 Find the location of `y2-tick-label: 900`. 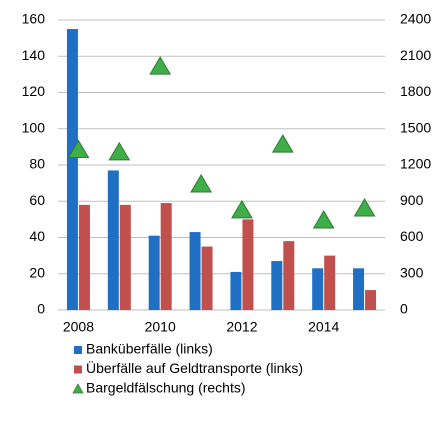

y2-tick-label: 900 is located at coordinates (412, 200).